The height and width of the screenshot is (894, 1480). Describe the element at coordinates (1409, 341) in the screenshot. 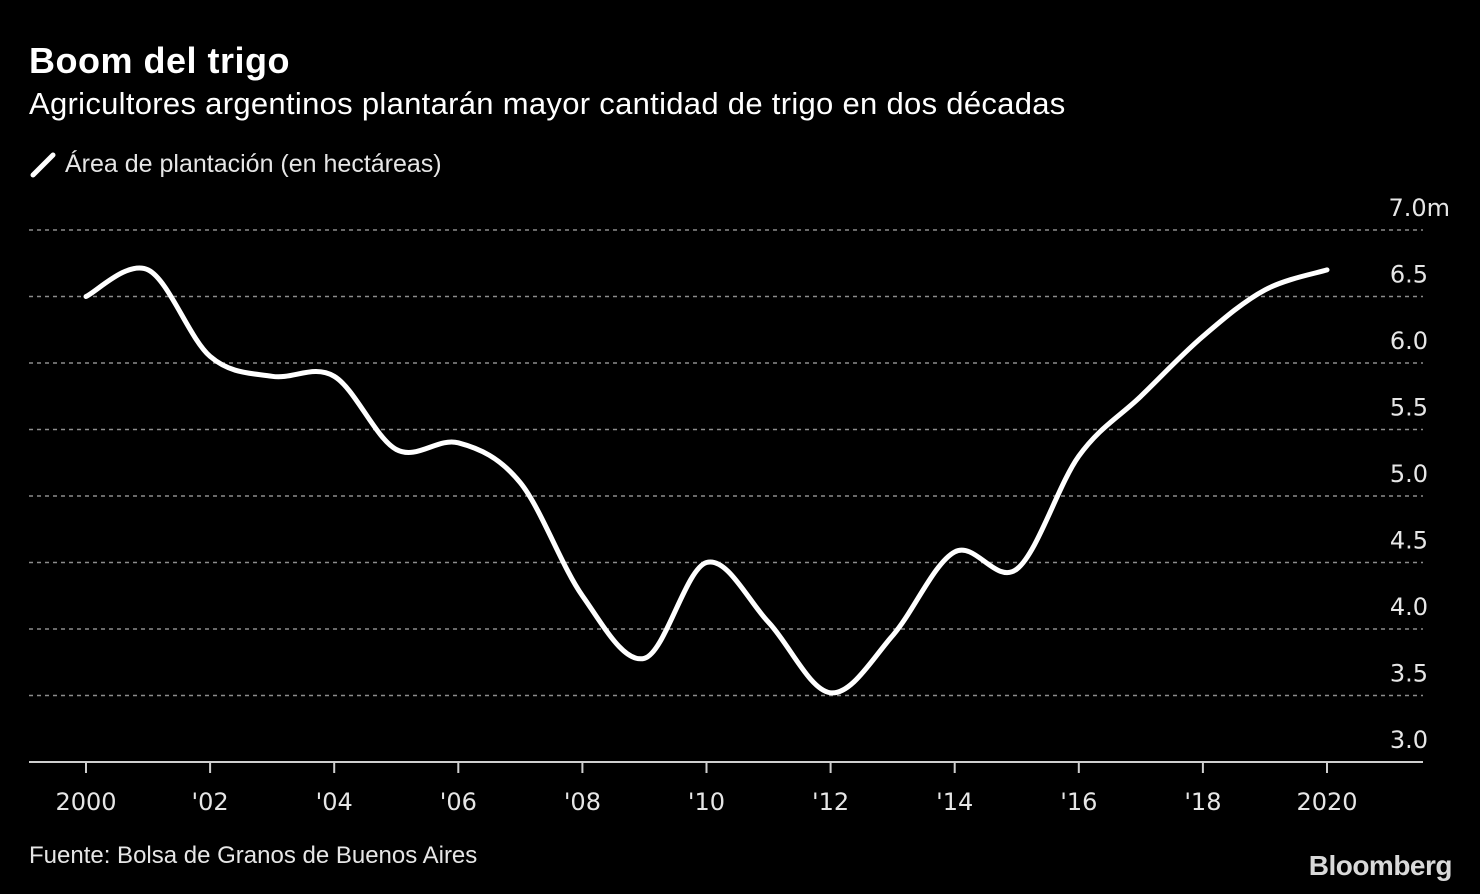

I see `y-tick-label: 6.0` at that location.